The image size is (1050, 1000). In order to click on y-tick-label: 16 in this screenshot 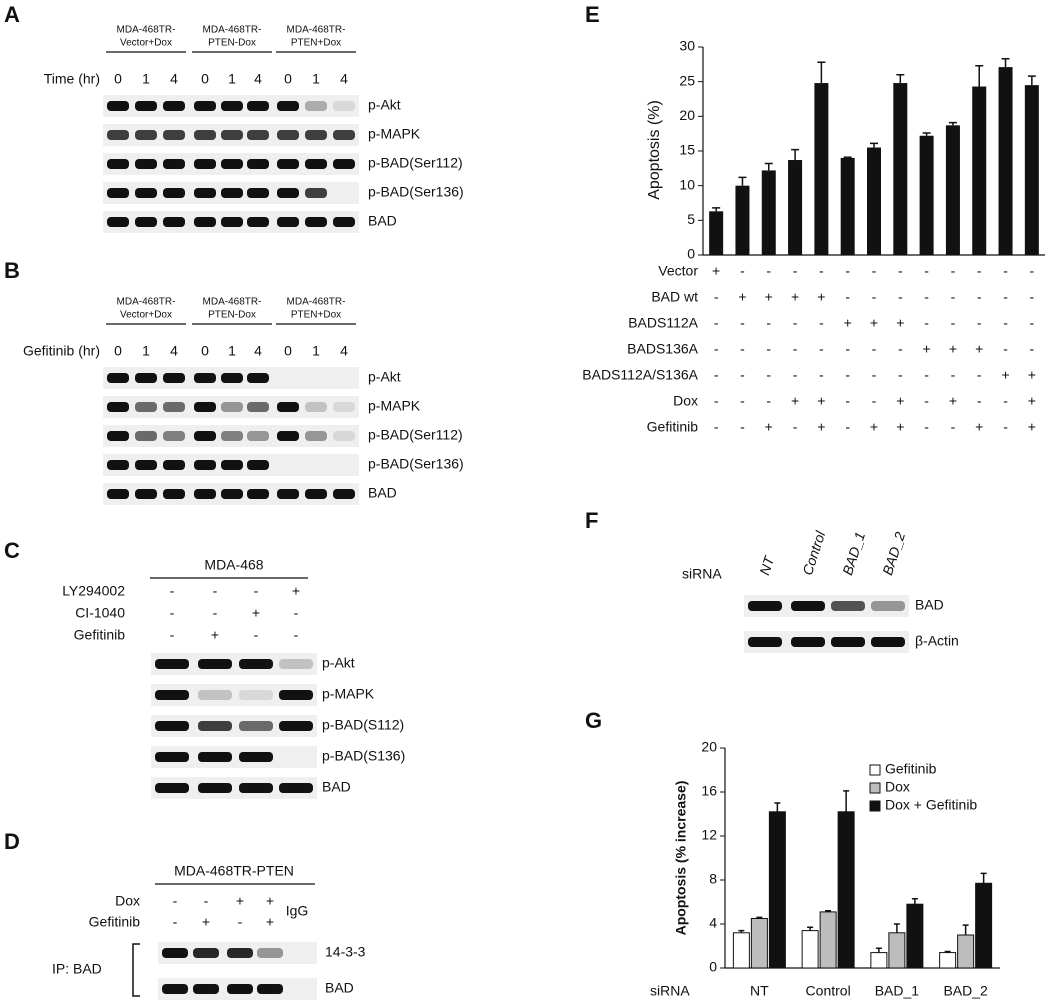, I will do `click(709, 791)`.